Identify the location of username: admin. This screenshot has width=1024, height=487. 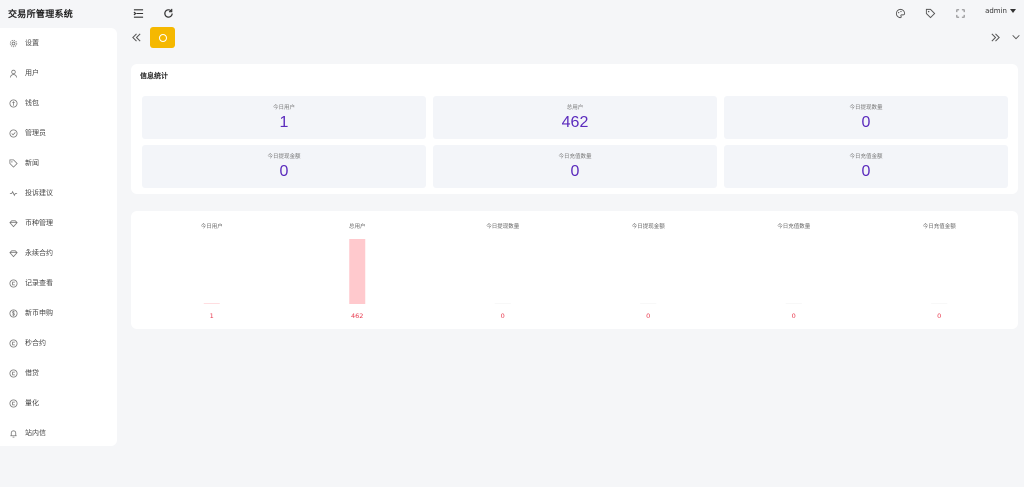
(996, 11).